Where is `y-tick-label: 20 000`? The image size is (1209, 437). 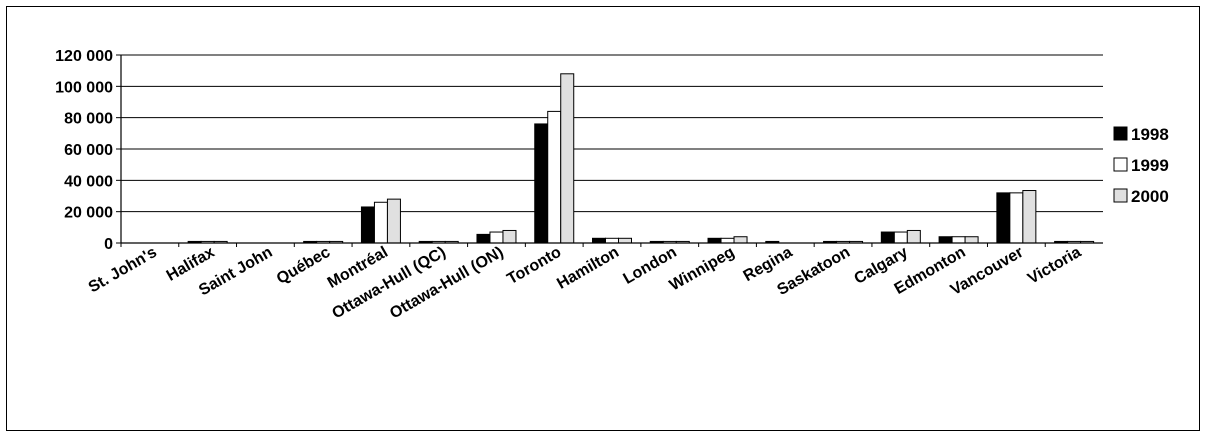
y-tick-label: 20 000 is located at coordinates (88, 213).